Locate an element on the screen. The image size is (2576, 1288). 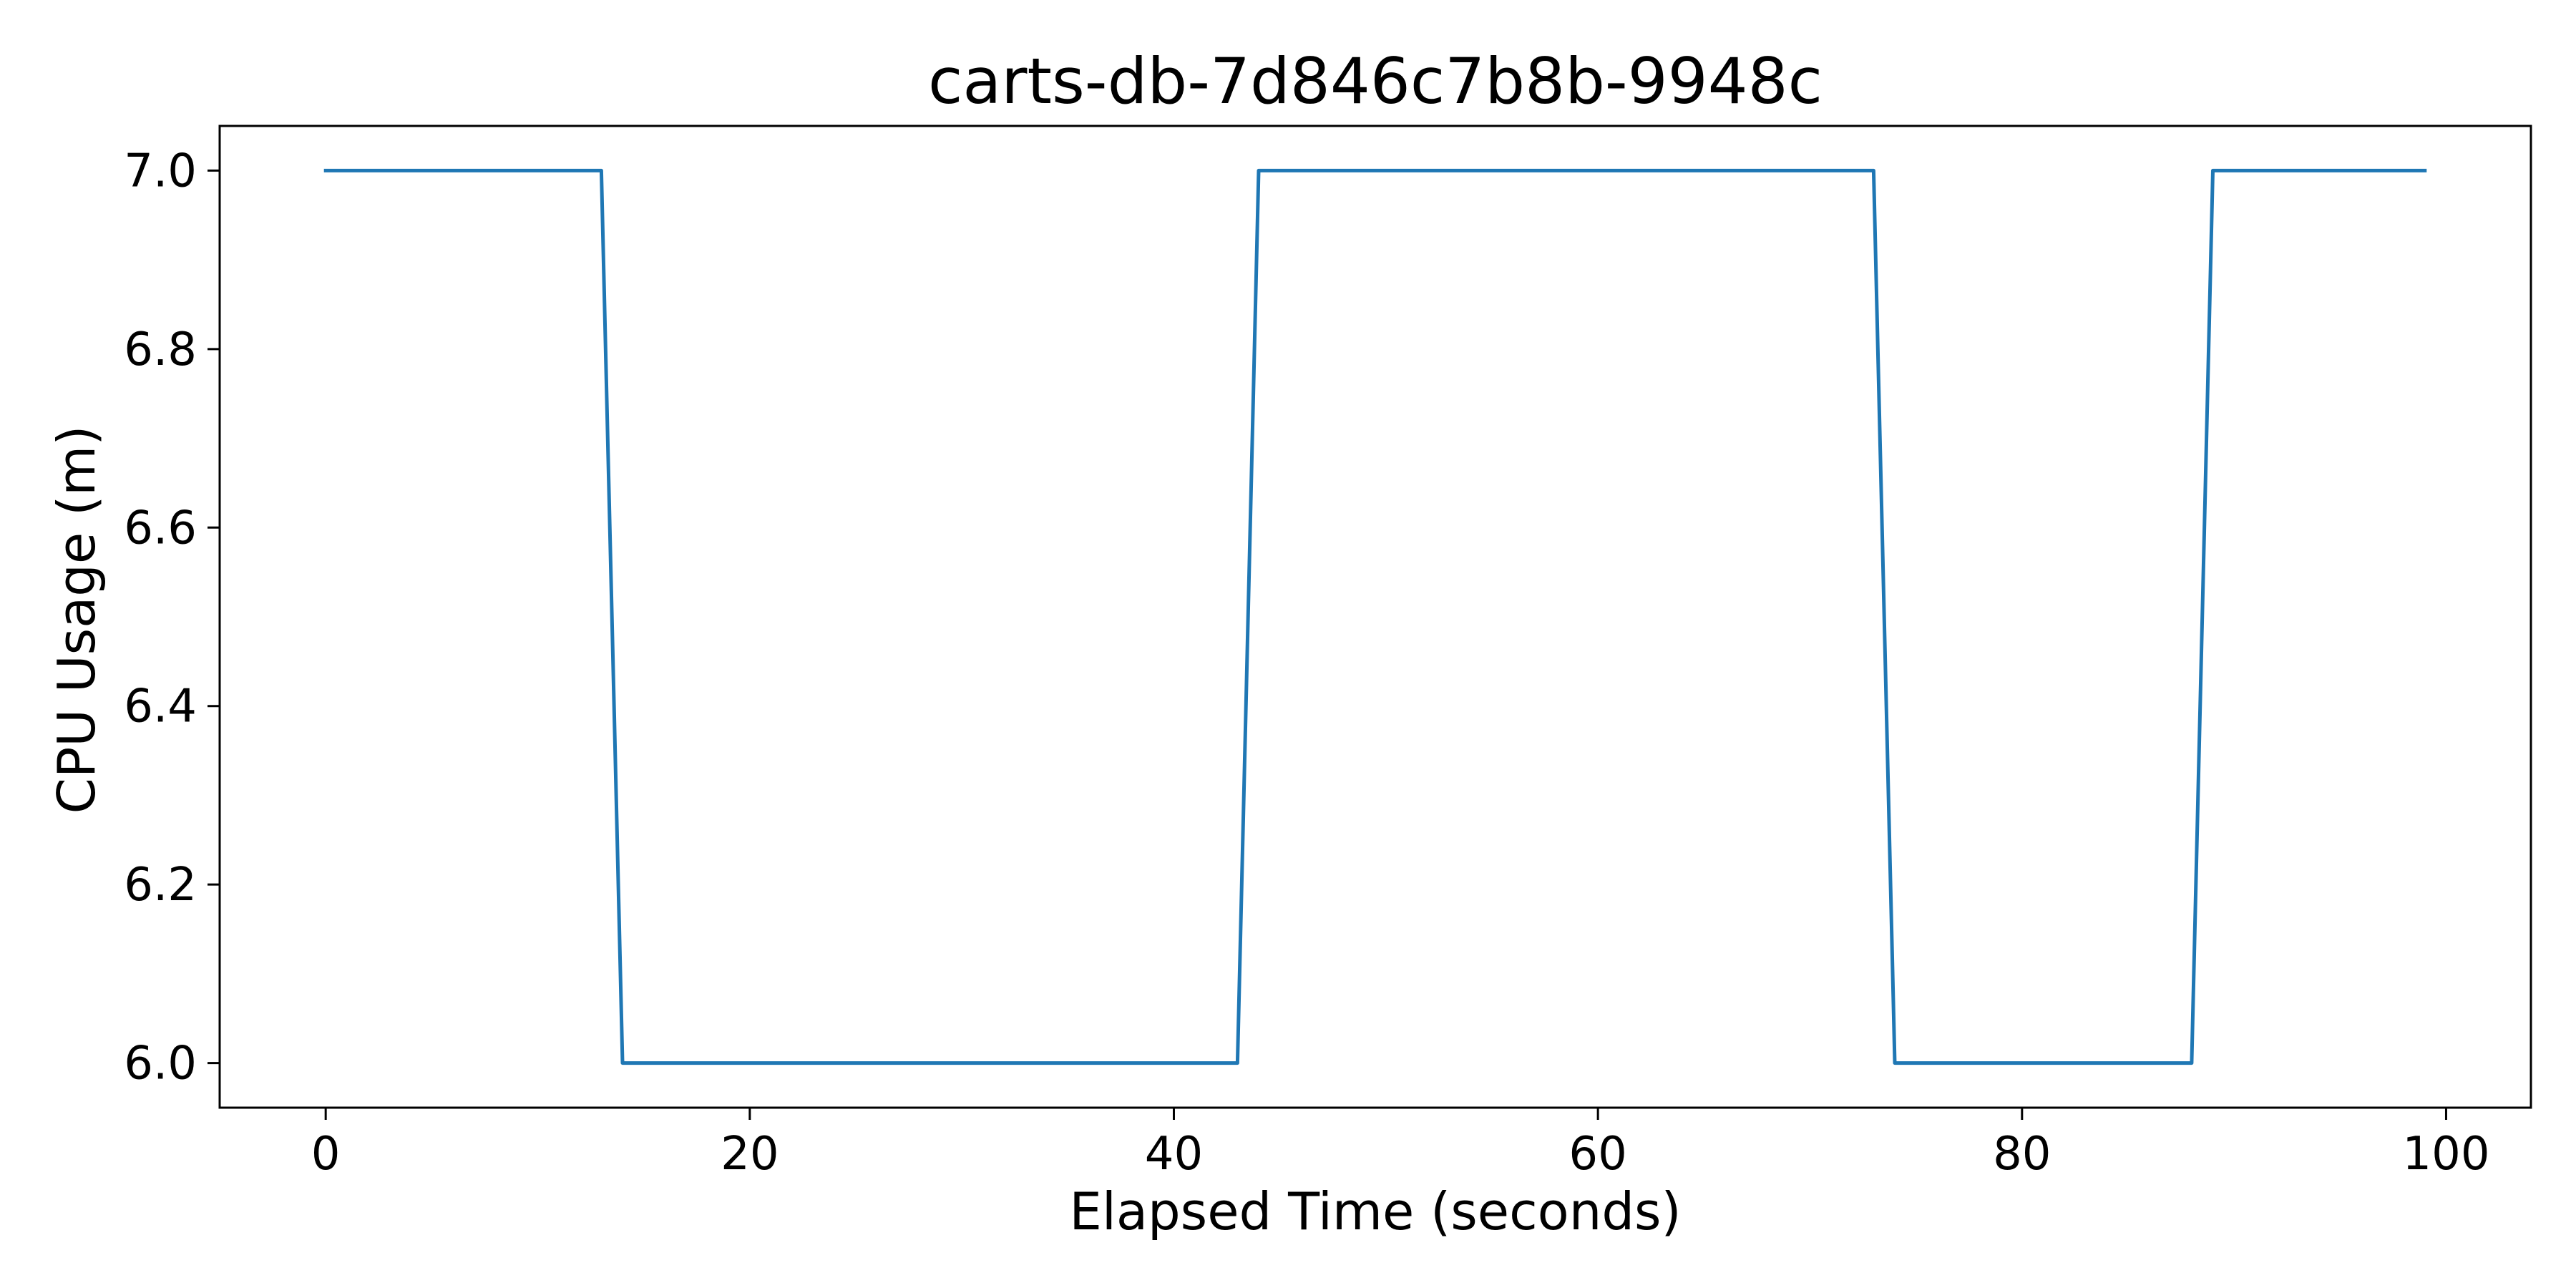
x-axis-label: Elapsed Time (seconds) is located at coordinates (1375, 1211).